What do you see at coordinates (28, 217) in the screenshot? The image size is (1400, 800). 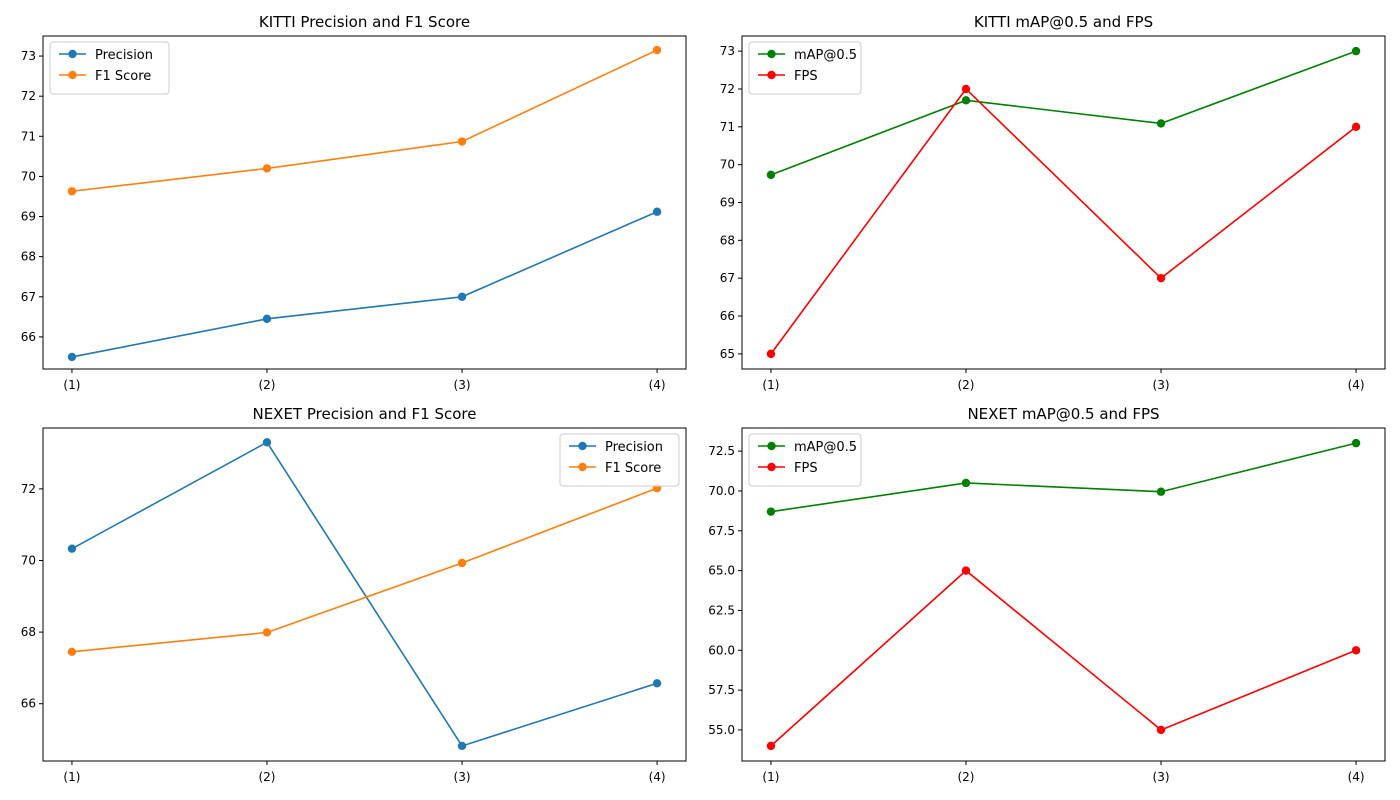 I see `y-tick-label: 69` at bounding box center [28, 217].